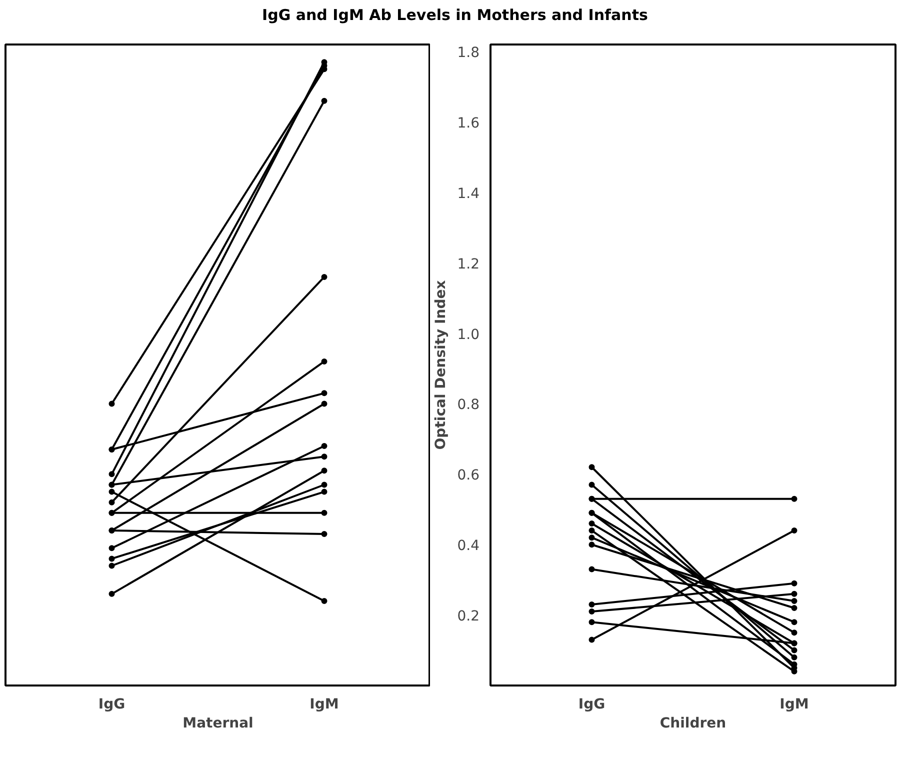 This screenshot has width=908, height=757. What do you see at coordinates (693, 724) in the screenshot?
I see `x-axis-title: Children` at bounding box center [693, 724].